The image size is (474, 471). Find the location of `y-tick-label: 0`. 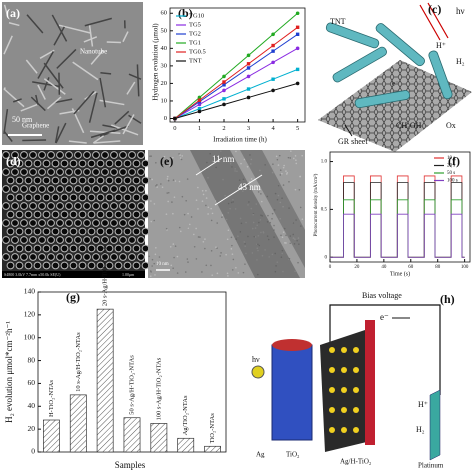

y-tick-label: 0 is located at coordinates (33, 451).